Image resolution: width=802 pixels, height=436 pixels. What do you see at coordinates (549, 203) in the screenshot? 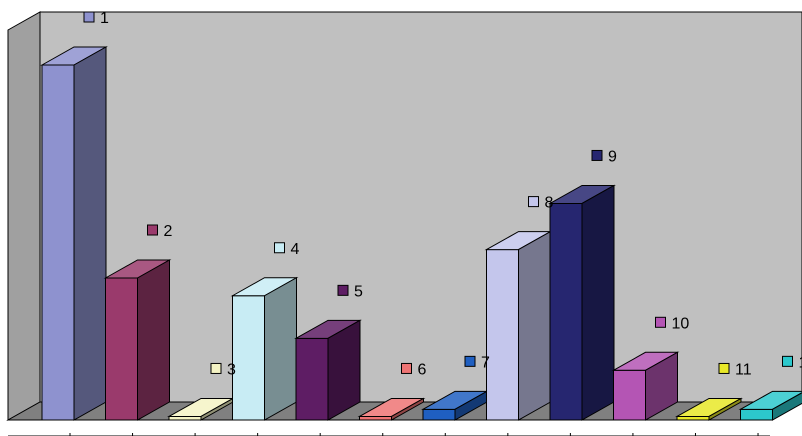
I see `data-label-text: 8` at bounding box center [549, 203].